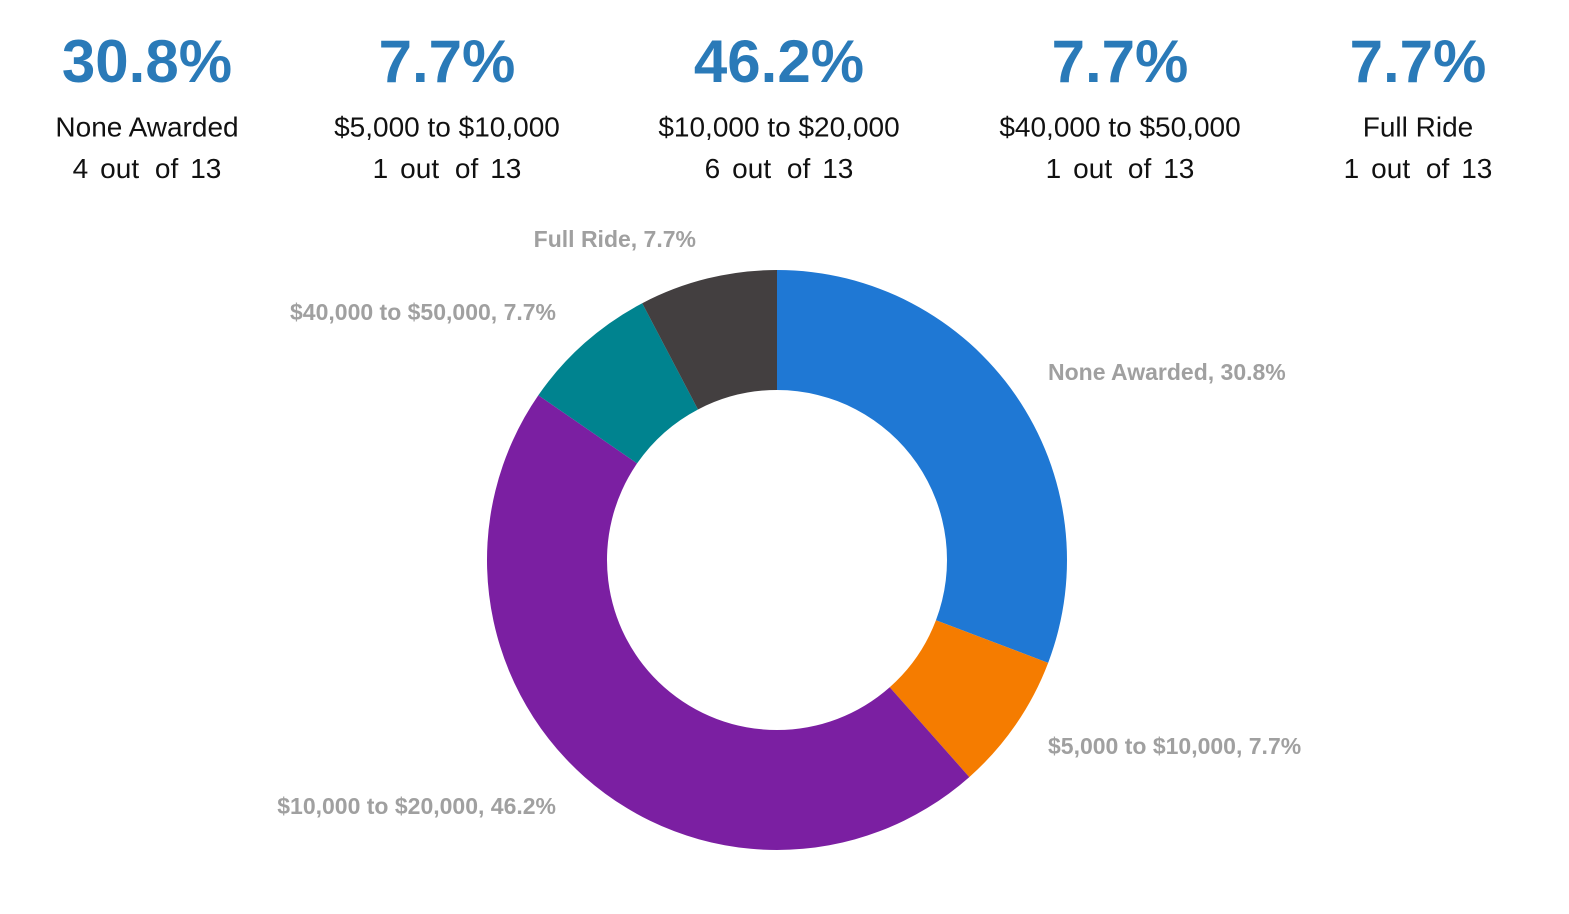  Describe the element at coordinates (779, 61) in the screenshot. I see `stat-percent: 46.2%` at that location.